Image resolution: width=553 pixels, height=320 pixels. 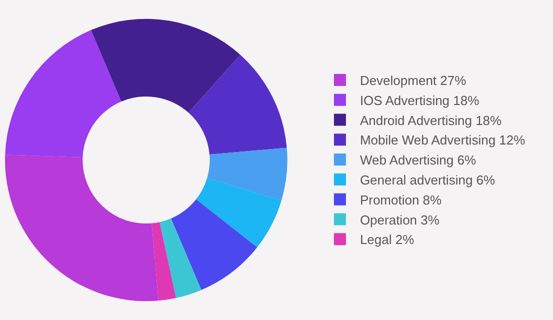 I want to click on legend-label: Android Advertising 18%, so click(x=431, y=120).